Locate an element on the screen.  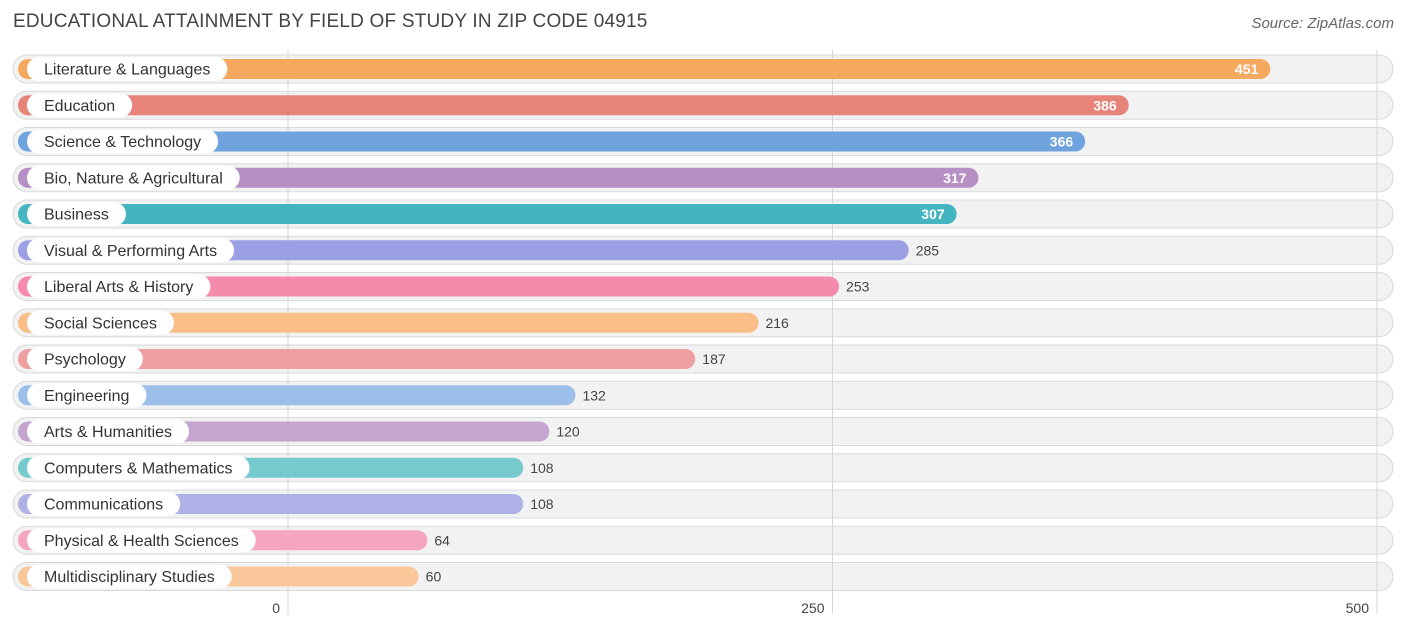
category-label: Liberal Arts & History is located at coordinates (118, 287).